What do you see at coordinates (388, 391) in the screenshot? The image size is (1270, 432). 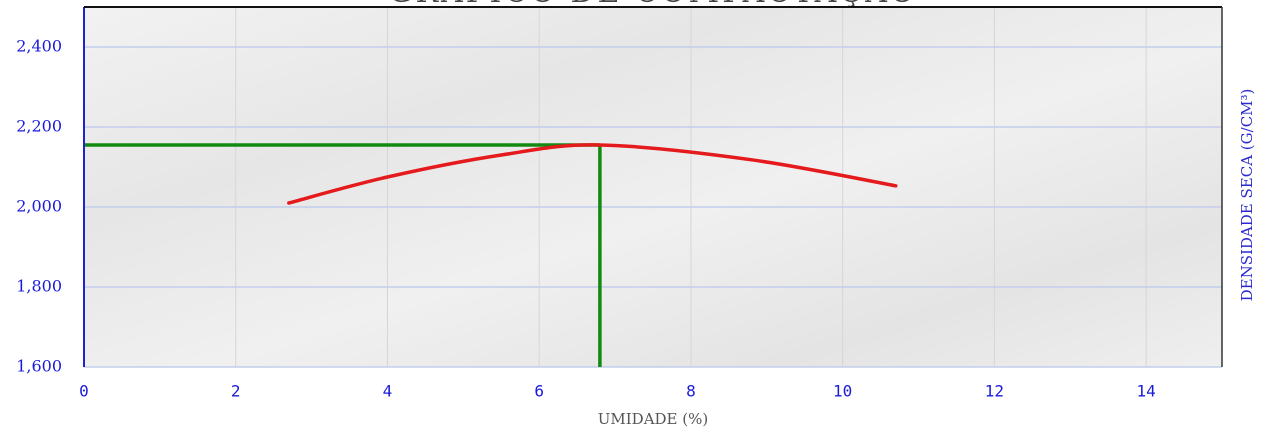 I see `x-tick-label: 4` at bounding box center [388, 391].